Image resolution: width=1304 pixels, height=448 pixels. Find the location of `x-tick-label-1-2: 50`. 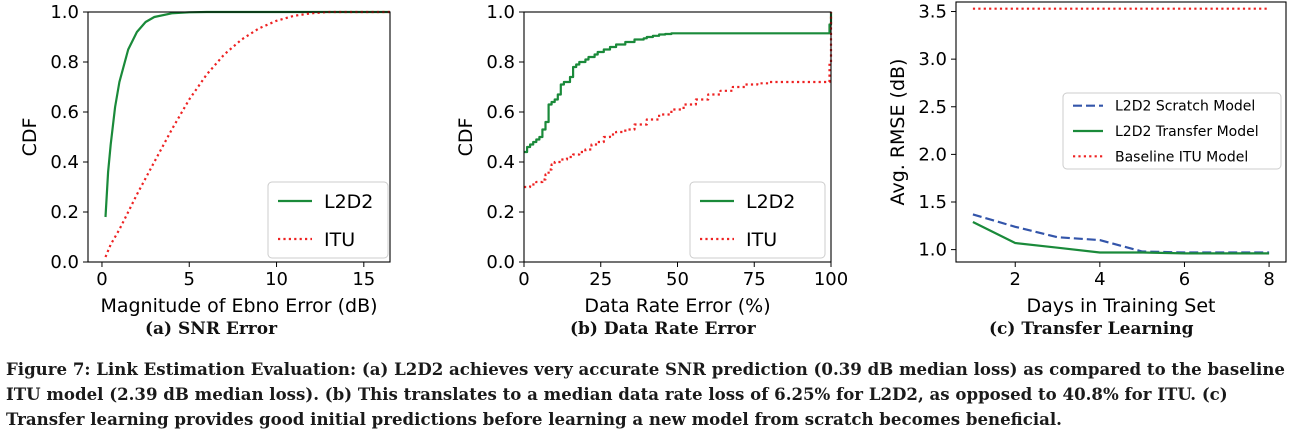

x-tick-label-1-2: 50 is located at coordinates (677, 279).